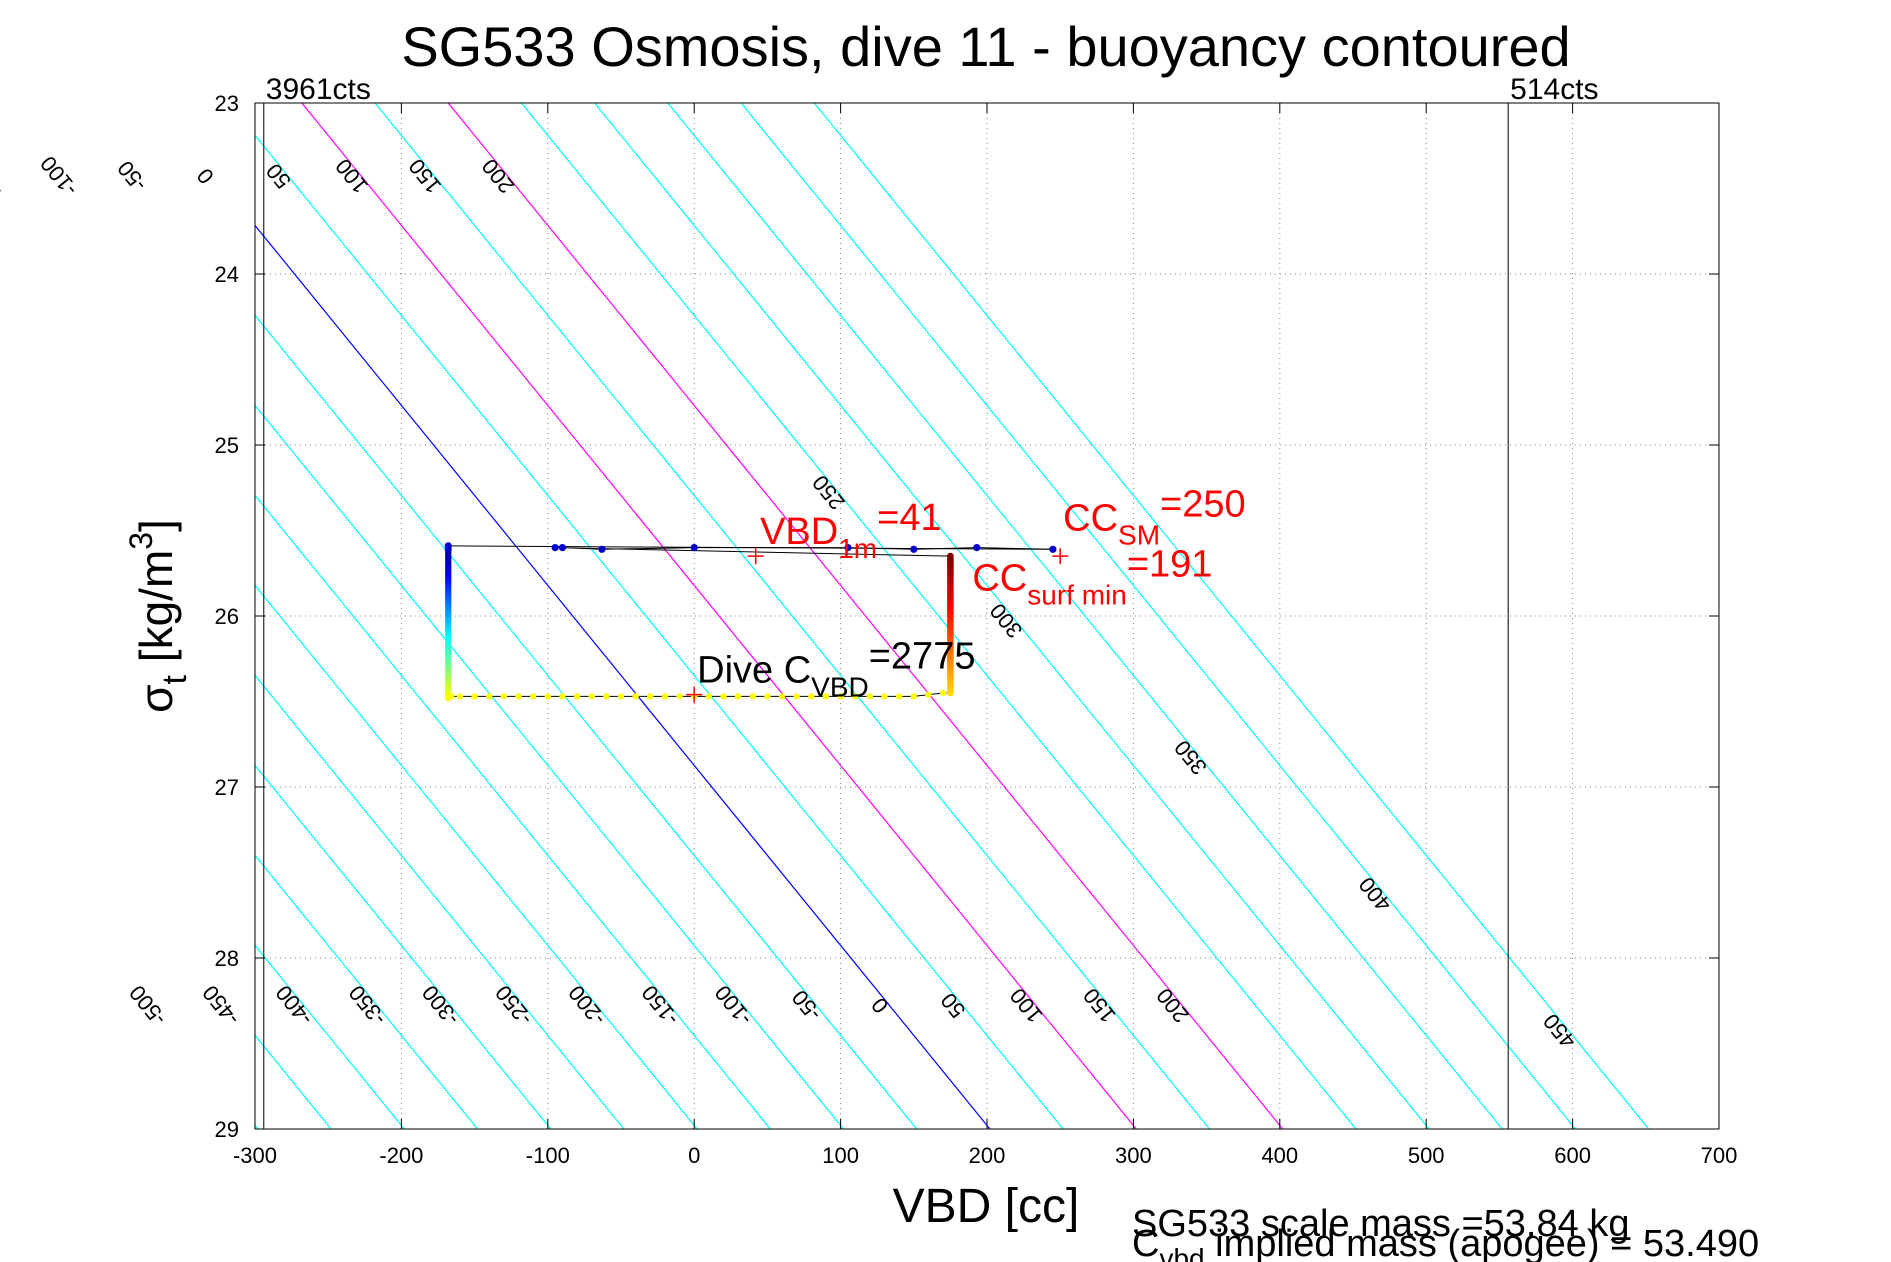  Describe the element at coordinates (1077, 594) in the screenshot. I see `annotation-sub: surf min` at that location.